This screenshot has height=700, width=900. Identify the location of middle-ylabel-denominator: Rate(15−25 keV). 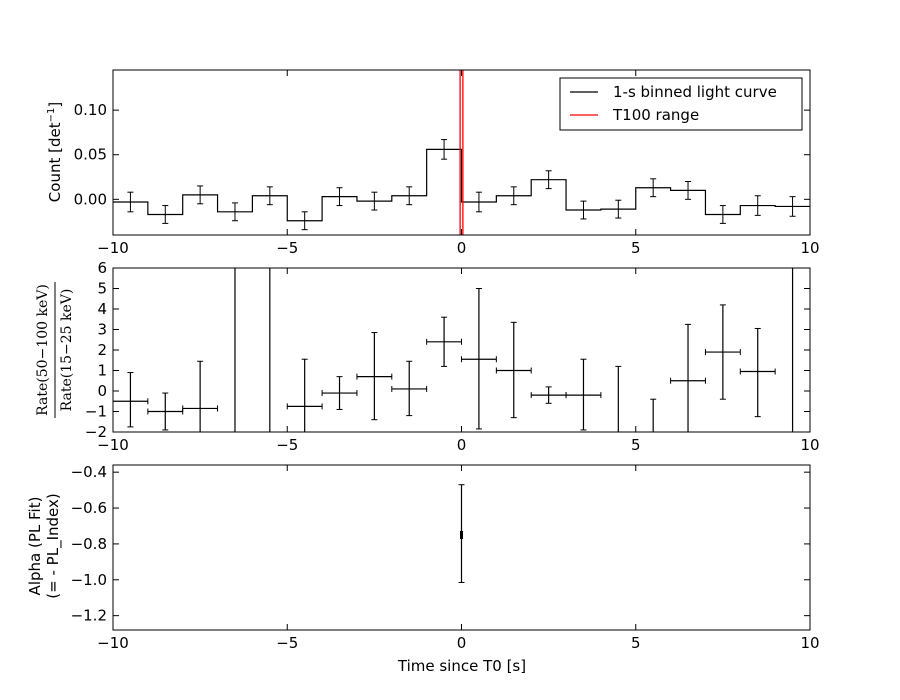
(67, 350).